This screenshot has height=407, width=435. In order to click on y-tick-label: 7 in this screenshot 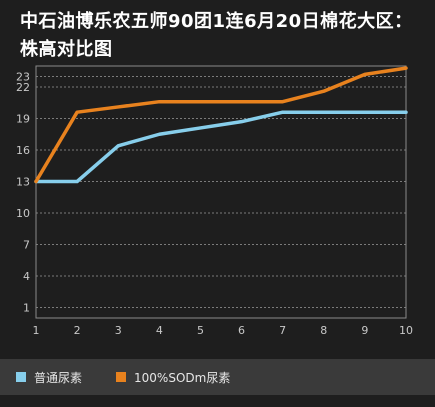, I will do `click(26, 245)`.